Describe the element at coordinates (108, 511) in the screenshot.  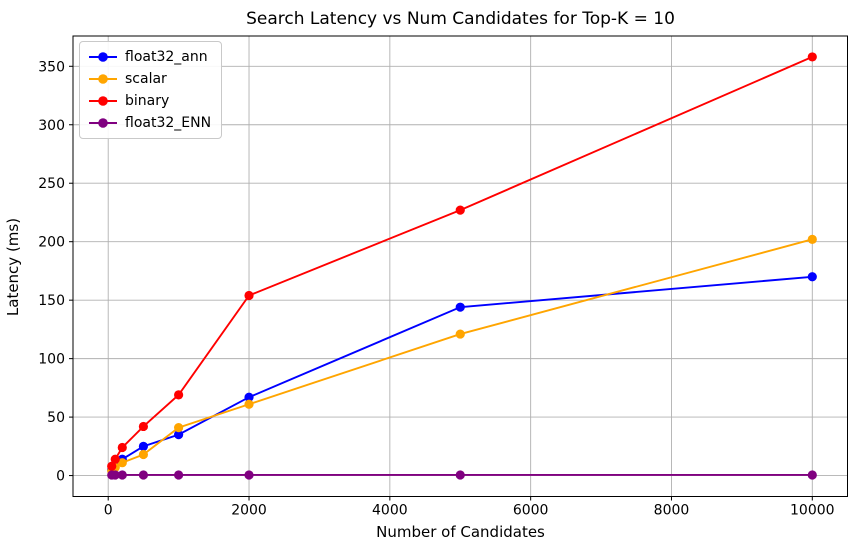
I see `x-tick-label: 0` at that location.